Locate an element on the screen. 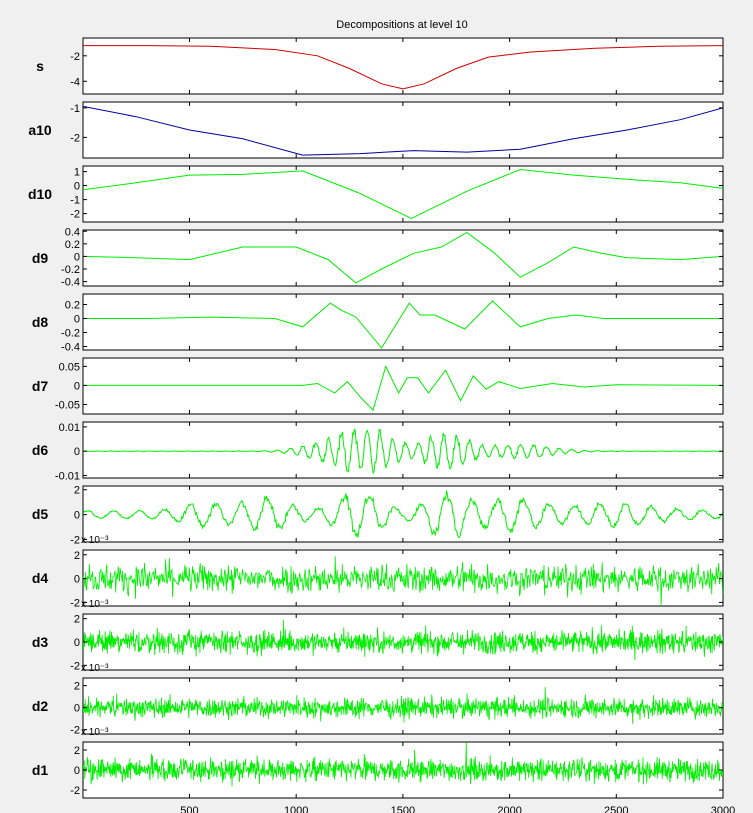  y-tick-label: -0.05 is located at coordinates (67, 405).